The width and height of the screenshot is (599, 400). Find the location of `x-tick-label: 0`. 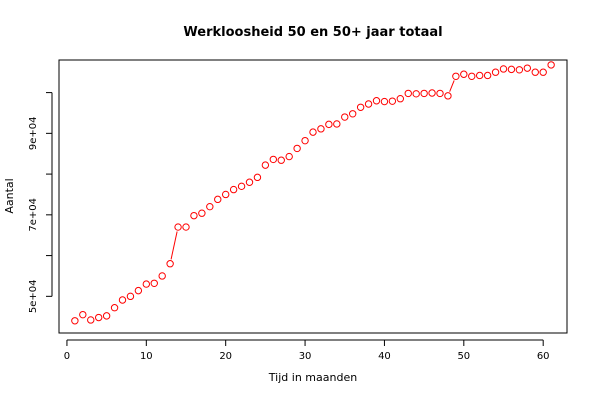

x-tick-label: 0 is located at coordinates (67, 356).